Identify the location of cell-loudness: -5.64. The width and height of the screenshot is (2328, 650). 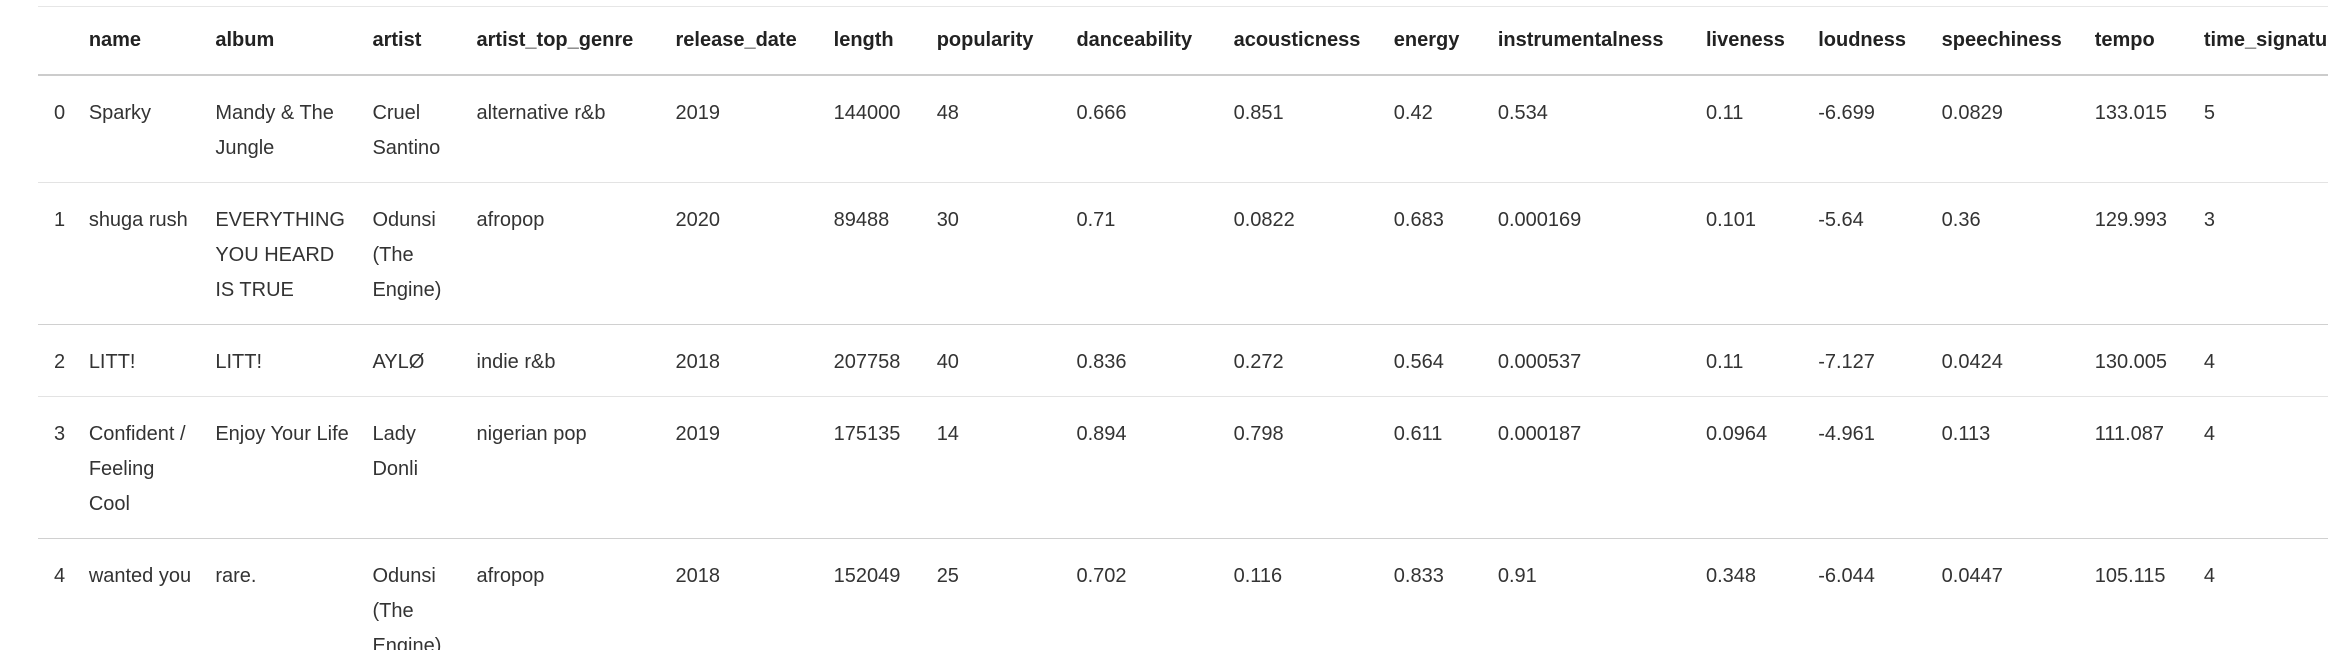
(1870, 253).